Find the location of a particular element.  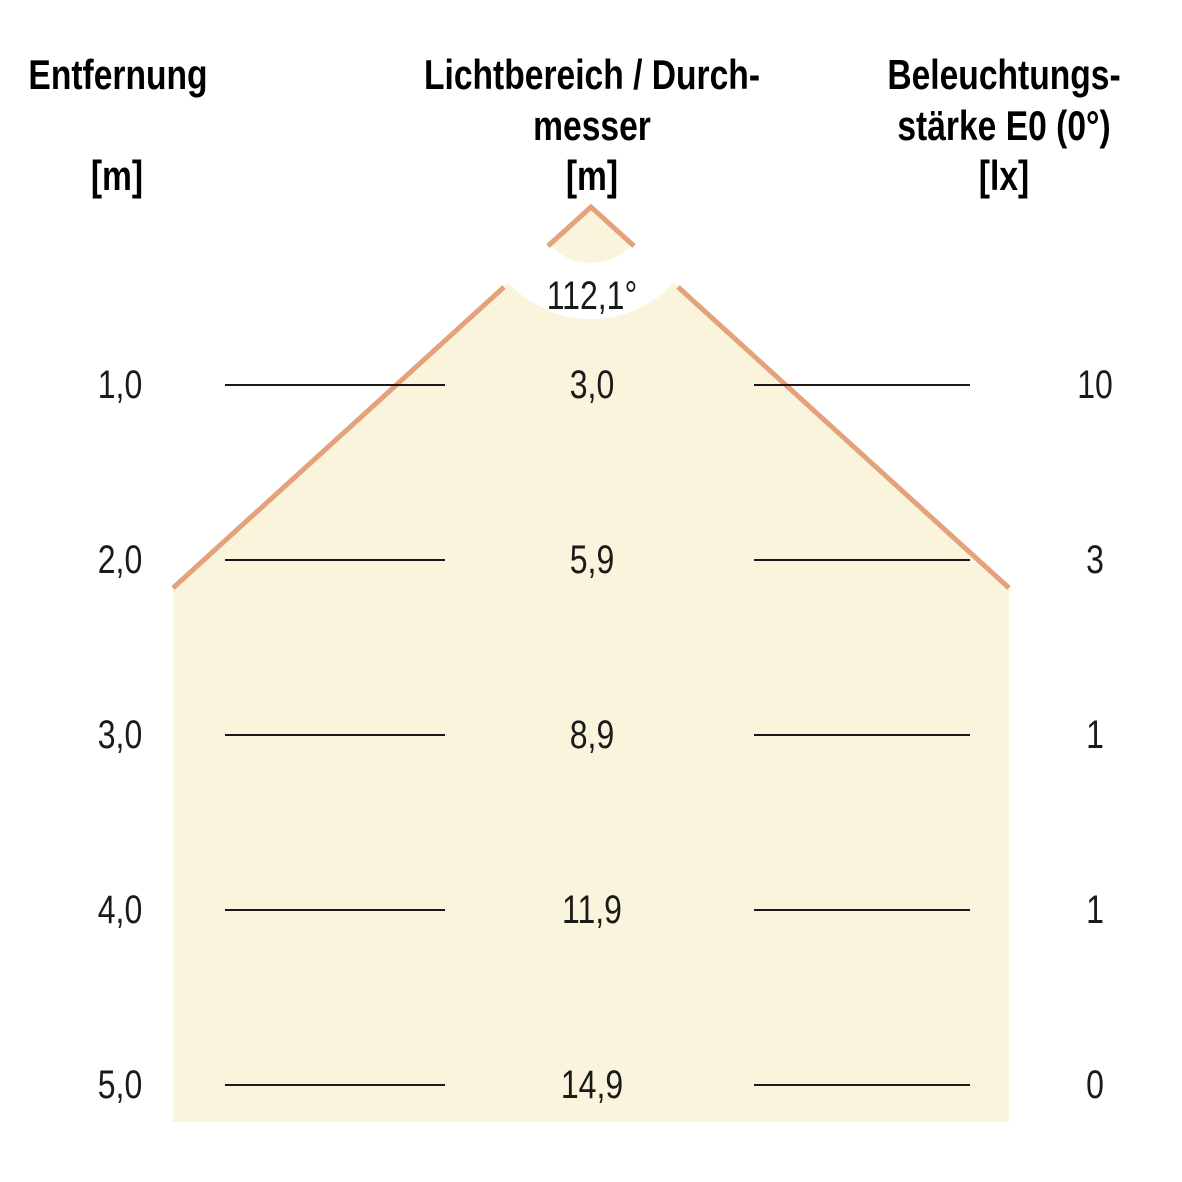

row-3-diameter-value: 8,9 is located at coordinates (592, 735).